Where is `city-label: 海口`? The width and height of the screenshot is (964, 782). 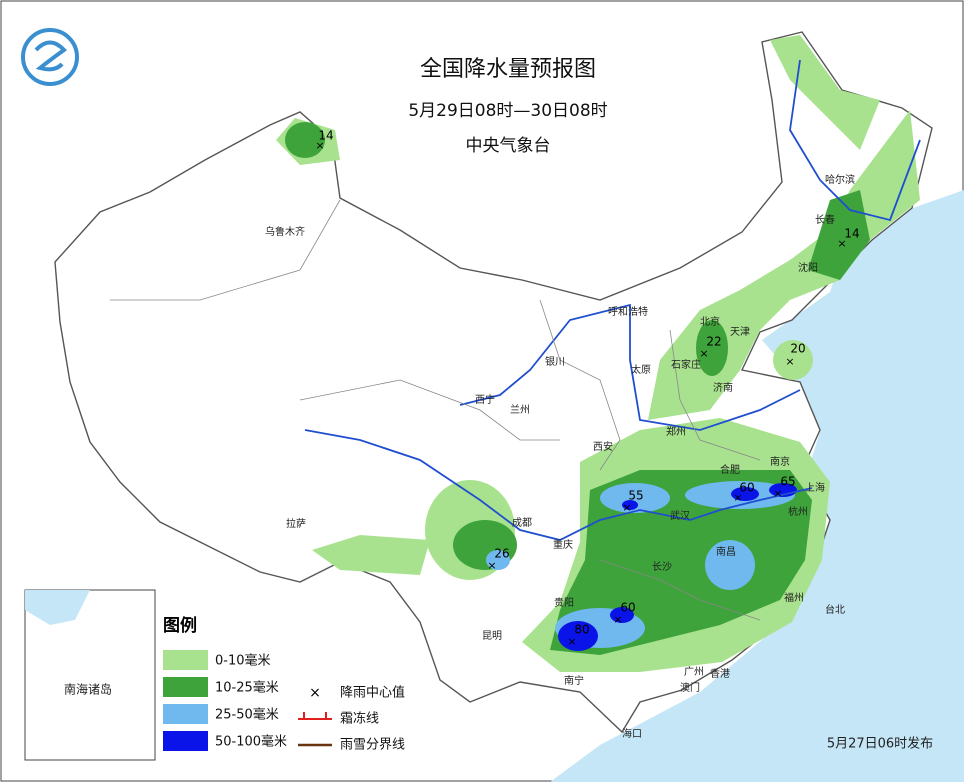 city-label: 海口 is located at coordinates (632, 733).